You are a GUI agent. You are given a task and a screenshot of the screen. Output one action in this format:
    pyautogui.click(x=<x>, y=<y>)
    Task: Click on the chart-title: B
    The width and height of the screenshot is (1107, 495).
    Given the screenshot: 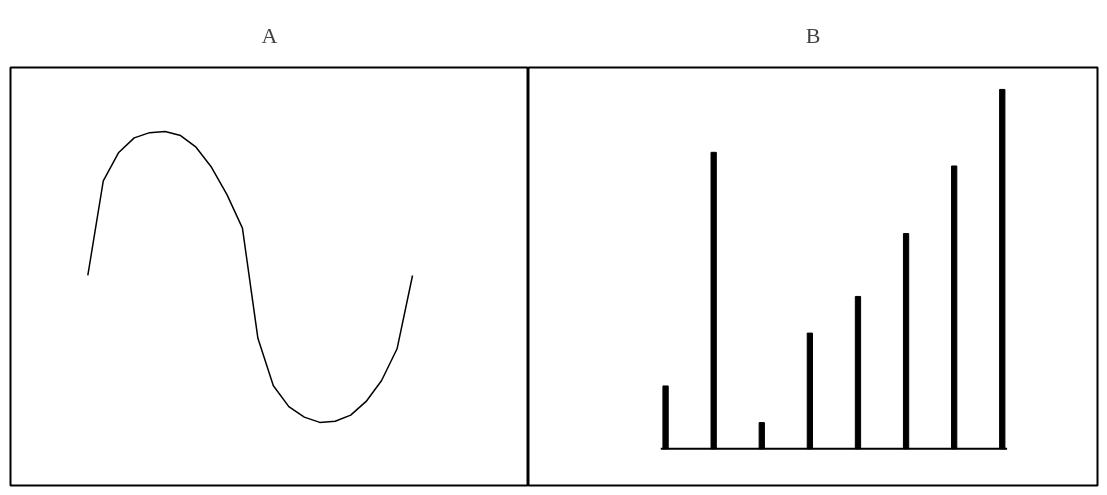 What is the action you would take?
    pyautogui.click(x=813, y=35)
    